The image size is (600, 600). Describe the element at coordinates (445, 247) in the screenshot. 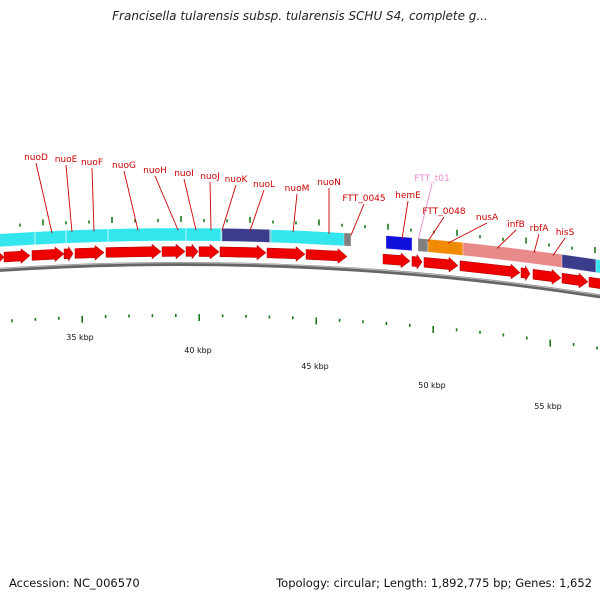

I see `orange-feature-band` at that location.